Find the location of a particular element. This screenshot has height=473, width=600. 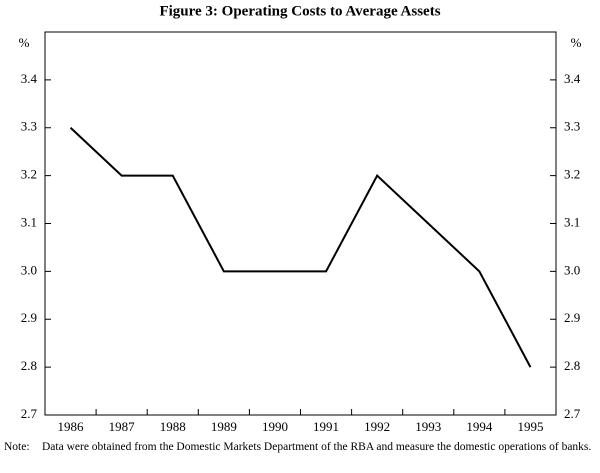

x-tick-label: 1986 is located at coordinates (71, 426).